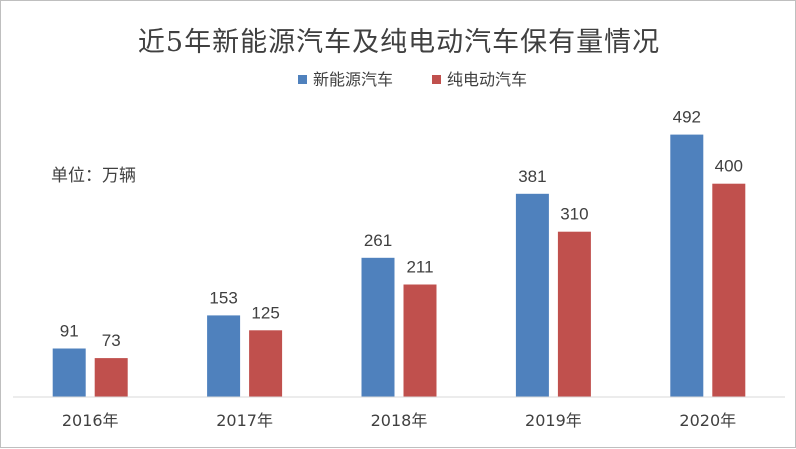  Describe the element at coordinates (687, 117) in the screenshot. I see `data-label-nev-4: 492` at that location.